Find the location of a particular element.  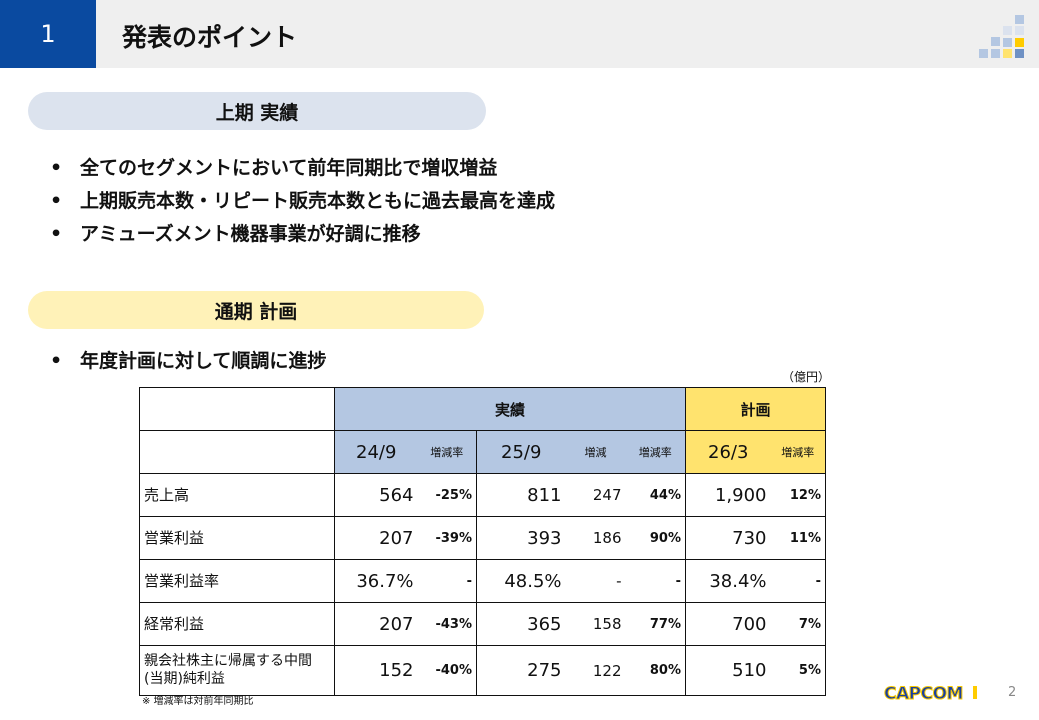

col-26-3: 26/3 is located at coordinates (728, 452).